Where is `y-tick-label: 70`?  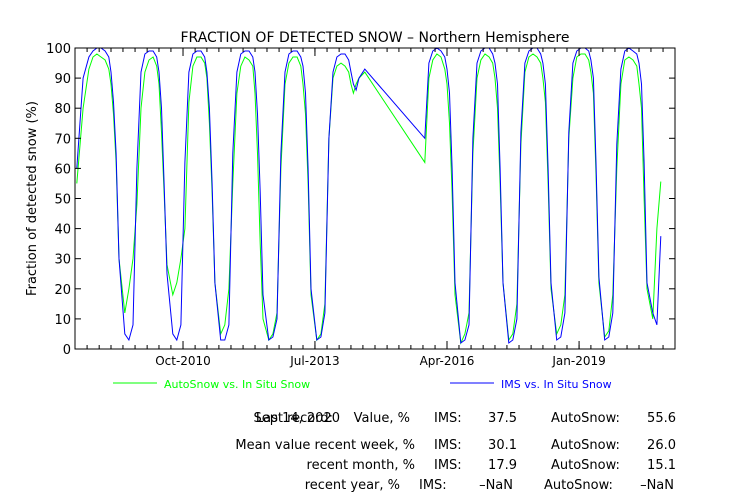 y-tick-label: 70 is located at coordinates (62, 139).